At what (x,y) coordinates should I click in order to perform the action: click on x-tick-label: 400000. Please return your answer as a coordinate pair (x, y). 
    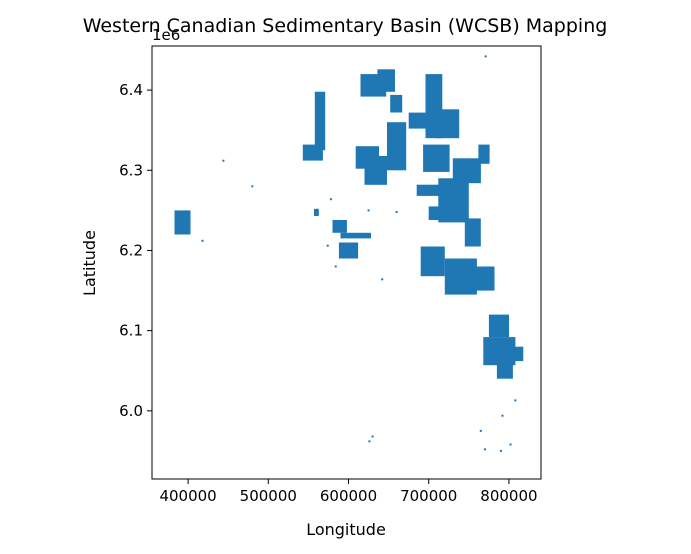
    Looking at the image, I should click on (187, 496).